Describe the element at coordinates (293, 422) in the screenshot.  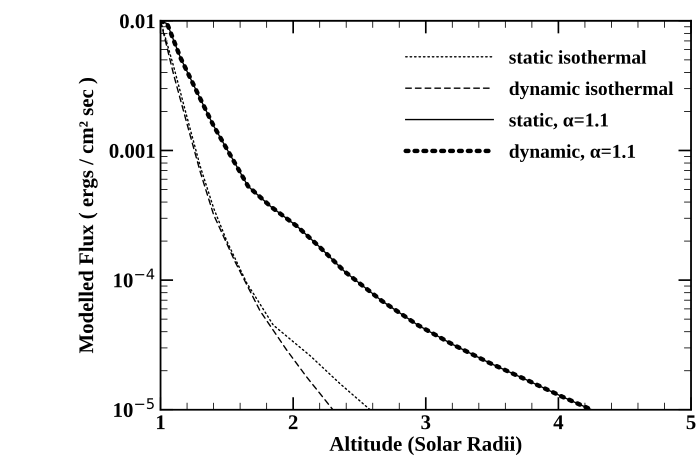
I see `x-tick-label: 2` at that location.